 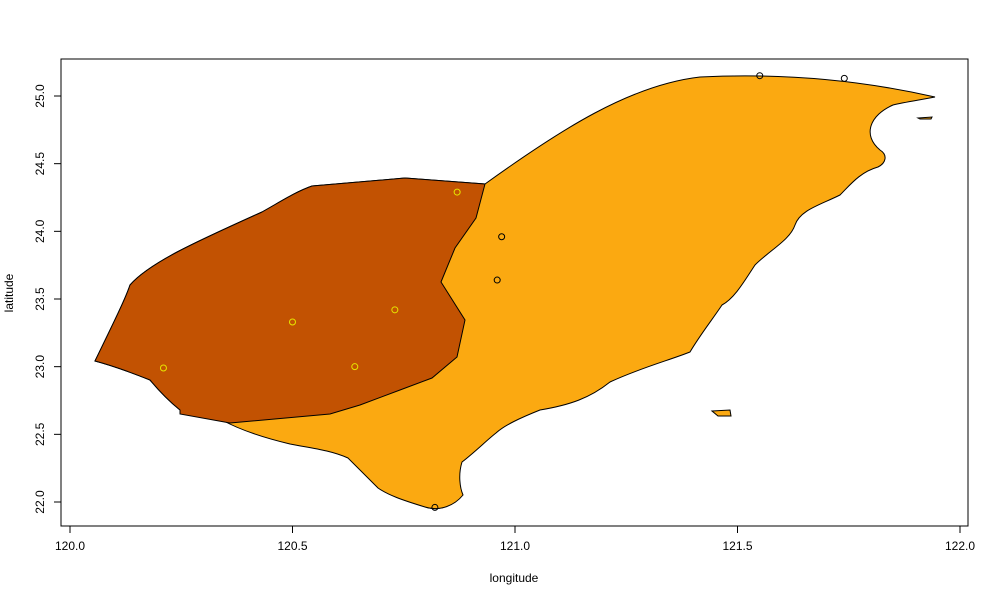 I want to click on western-points, so click(x=310, y=280).